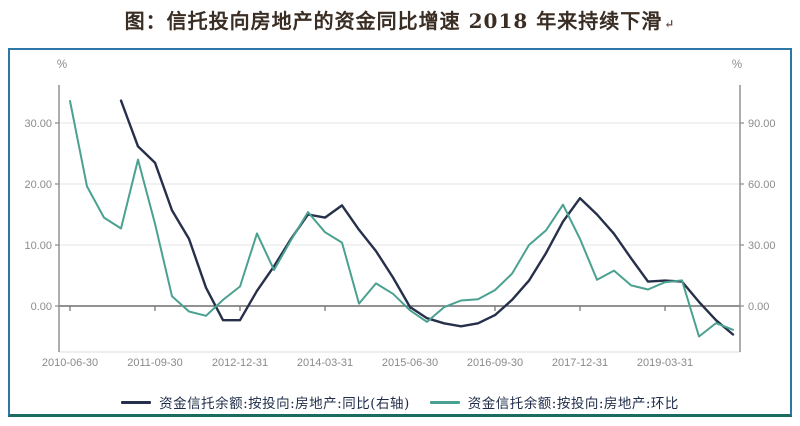  Describe the element at coordinates (284, 404) in the screenshot. I see `yoy-legend-label: 资金信托余额:按投向:房地产:同比(右轴)` at that location.